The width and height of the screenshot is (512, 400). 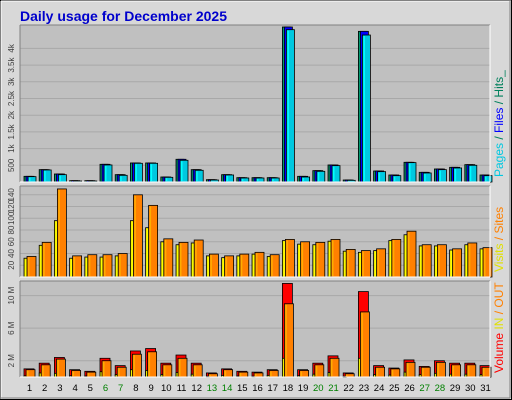 What do you see at coordinates (499, 295) in the screenshot?
I see `legend-entry: OUT` at bounding box center [499, 295].